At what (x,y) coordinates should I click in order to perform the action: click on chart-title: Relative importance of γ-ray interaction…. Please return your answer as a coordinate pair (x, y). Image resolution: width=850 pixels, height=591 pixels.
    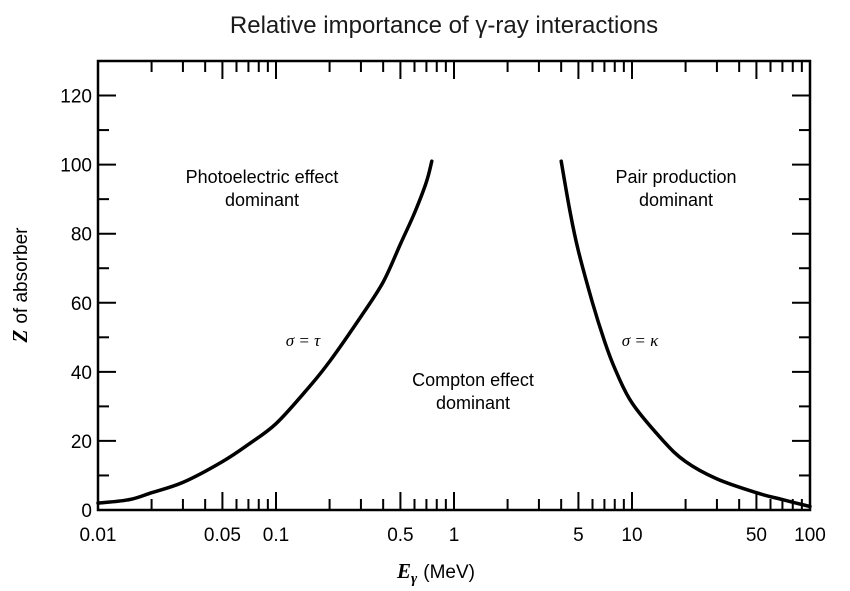
    Looking at the image, I should click on (444, 25).